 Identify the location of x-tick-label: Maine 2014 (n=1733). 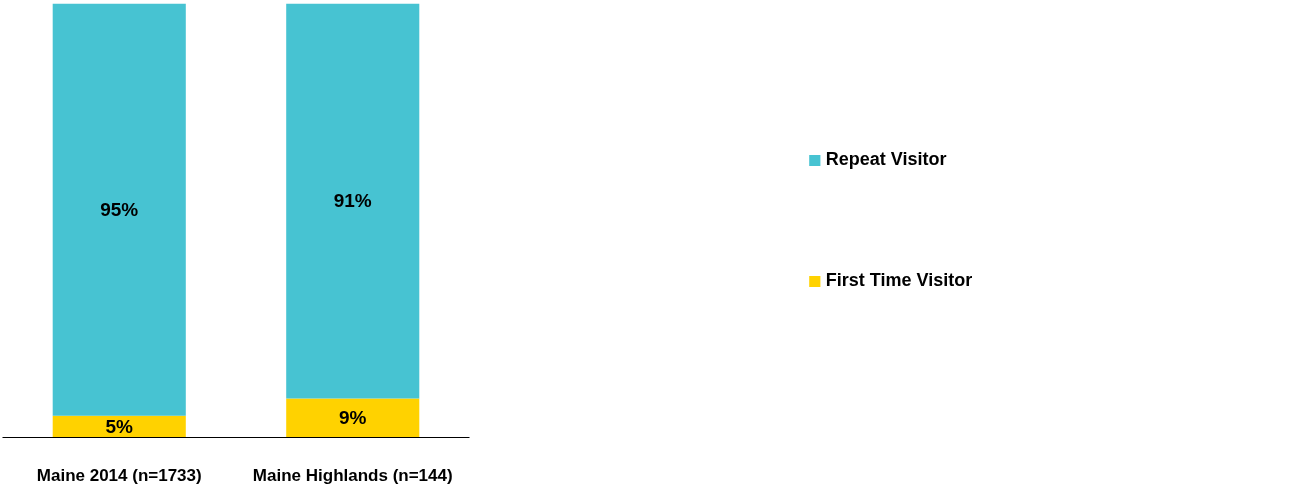
(119, 475).